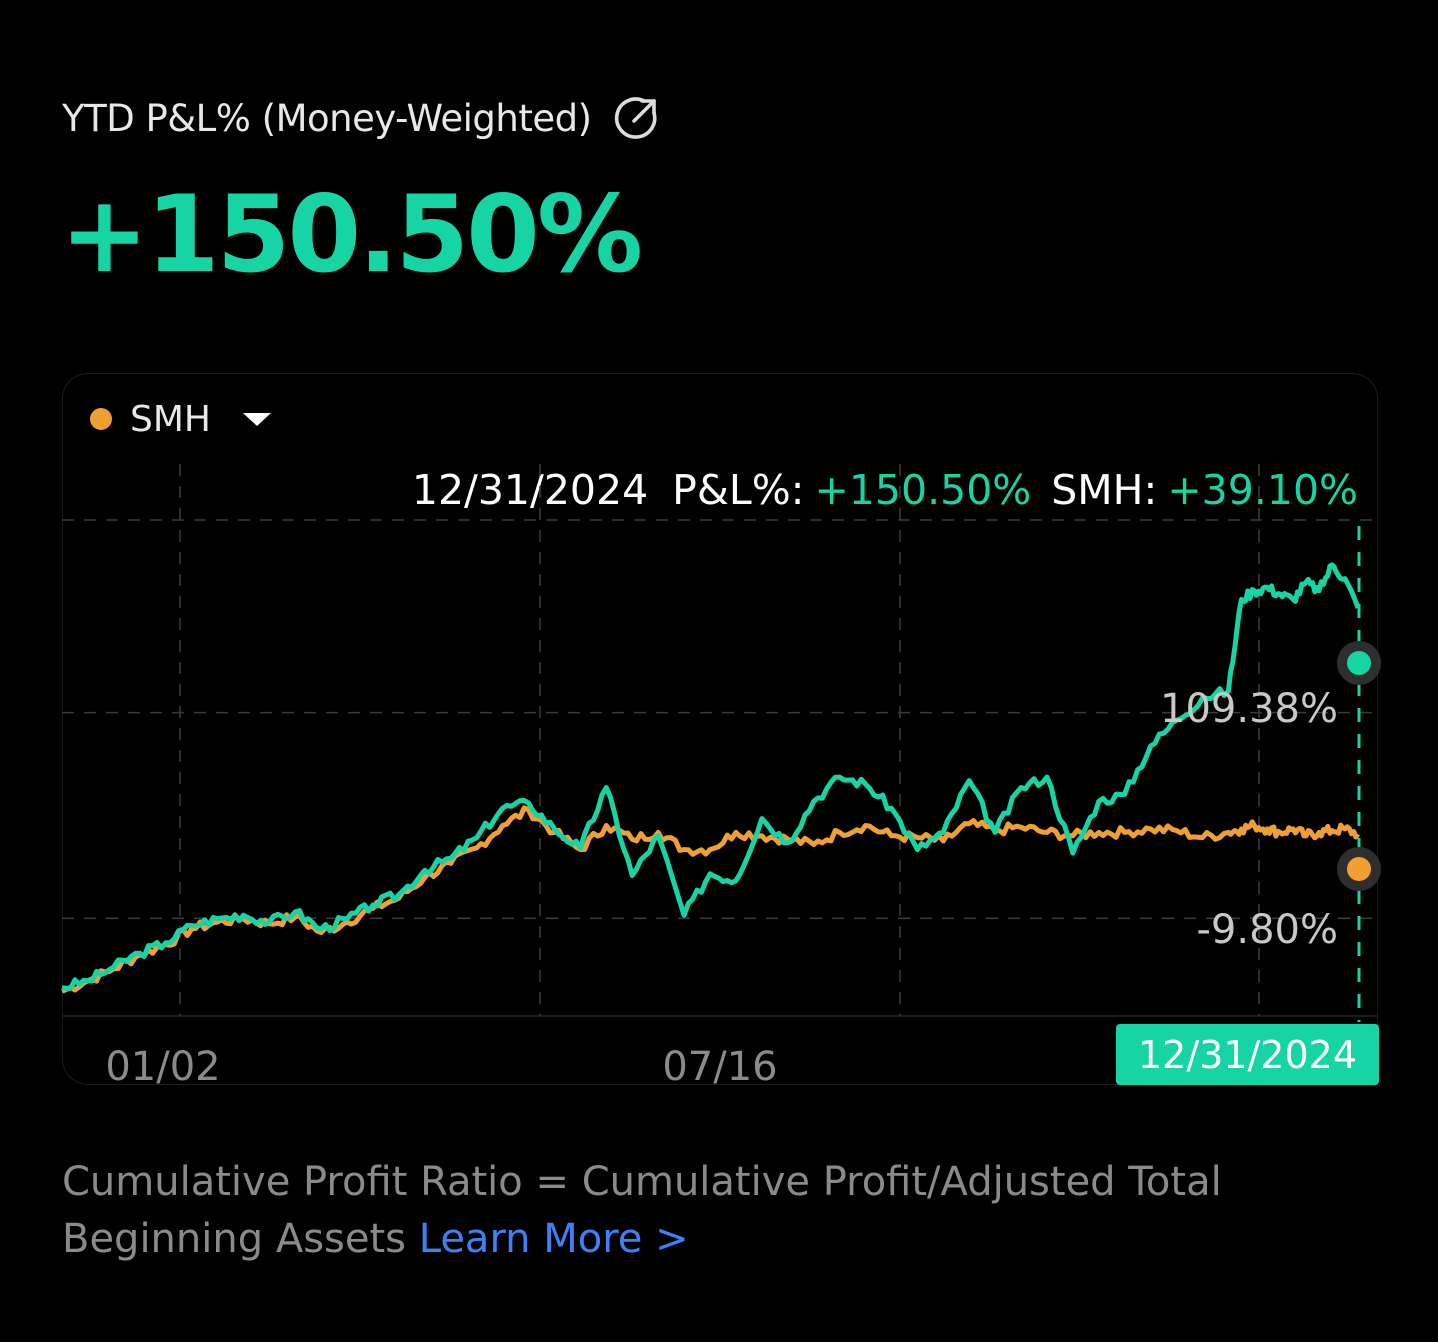 The width and height of the screenshot is (1438, 1342). What do you see at coordinates (1267, 930) in the screenshot?
I see `y-tick-label: -9.80%` at bounding box center [1267, 930].